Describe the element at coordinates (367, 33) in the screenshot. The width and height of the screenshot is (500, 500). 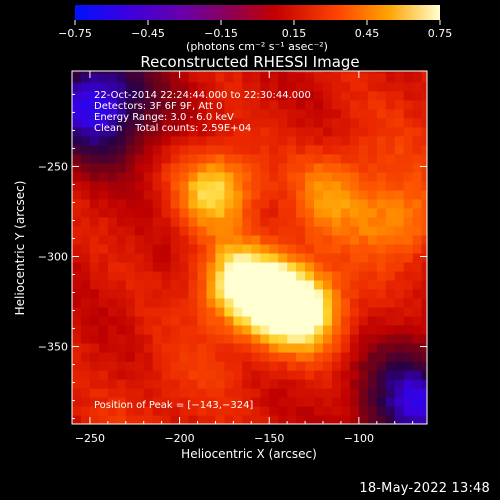
I see `colorbar-tick-label: 0.45` at that location.